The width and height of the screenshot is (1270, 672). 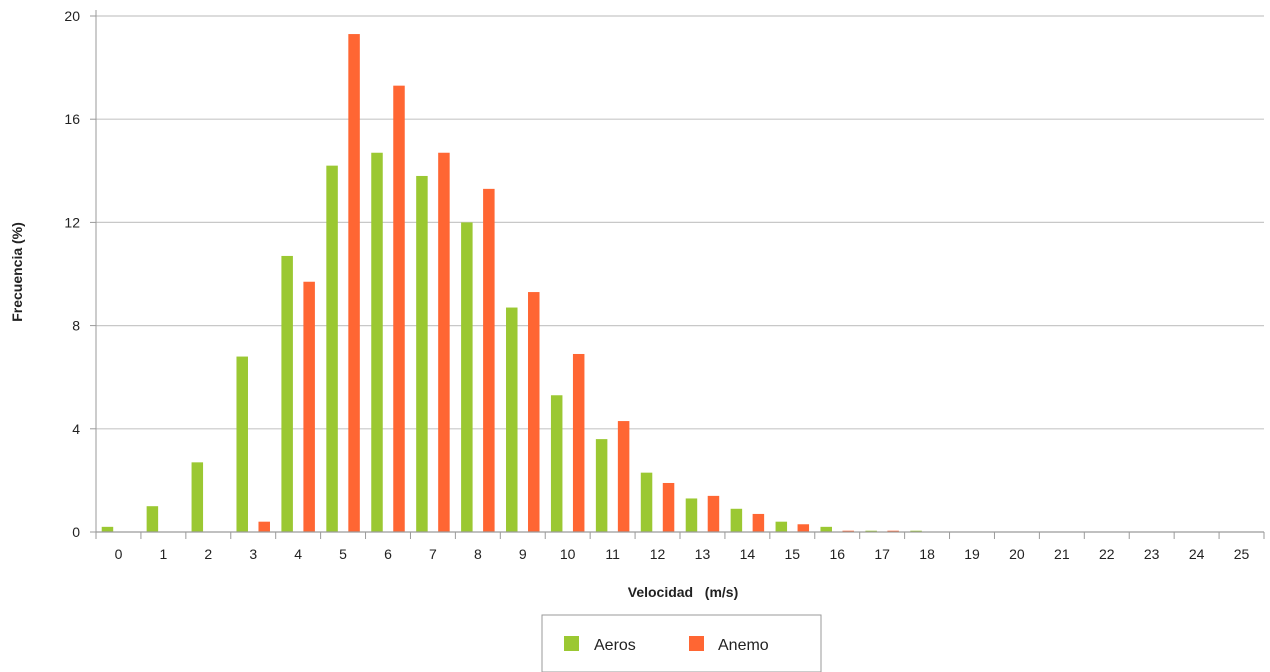 I want to click on x-tick-label: 1, so click(x=163, y=554).